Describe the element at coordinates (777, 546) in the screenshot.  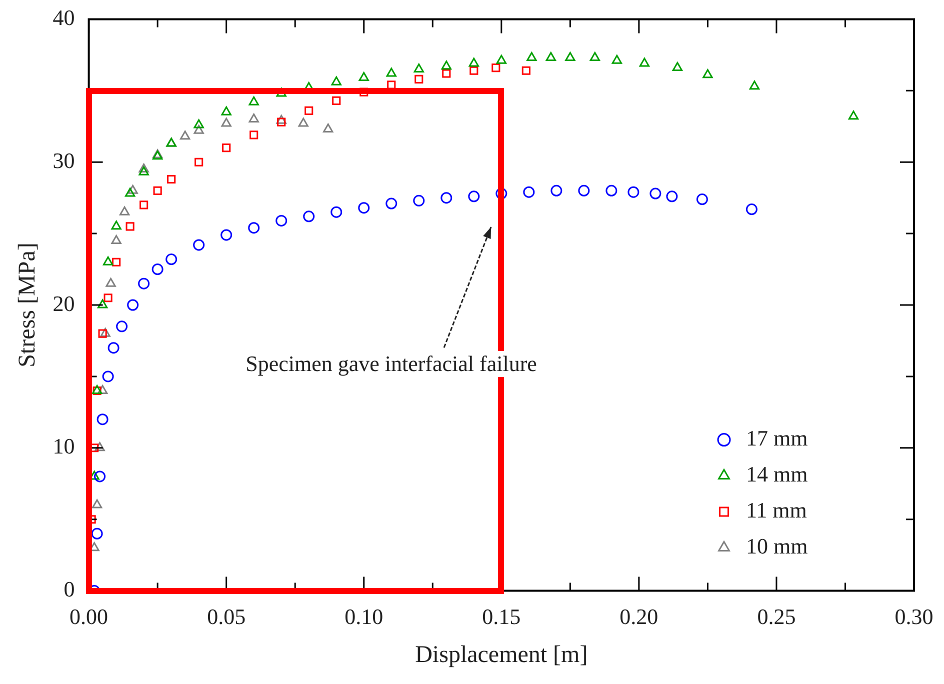
I see `legend-label: 10 mm` at that location.